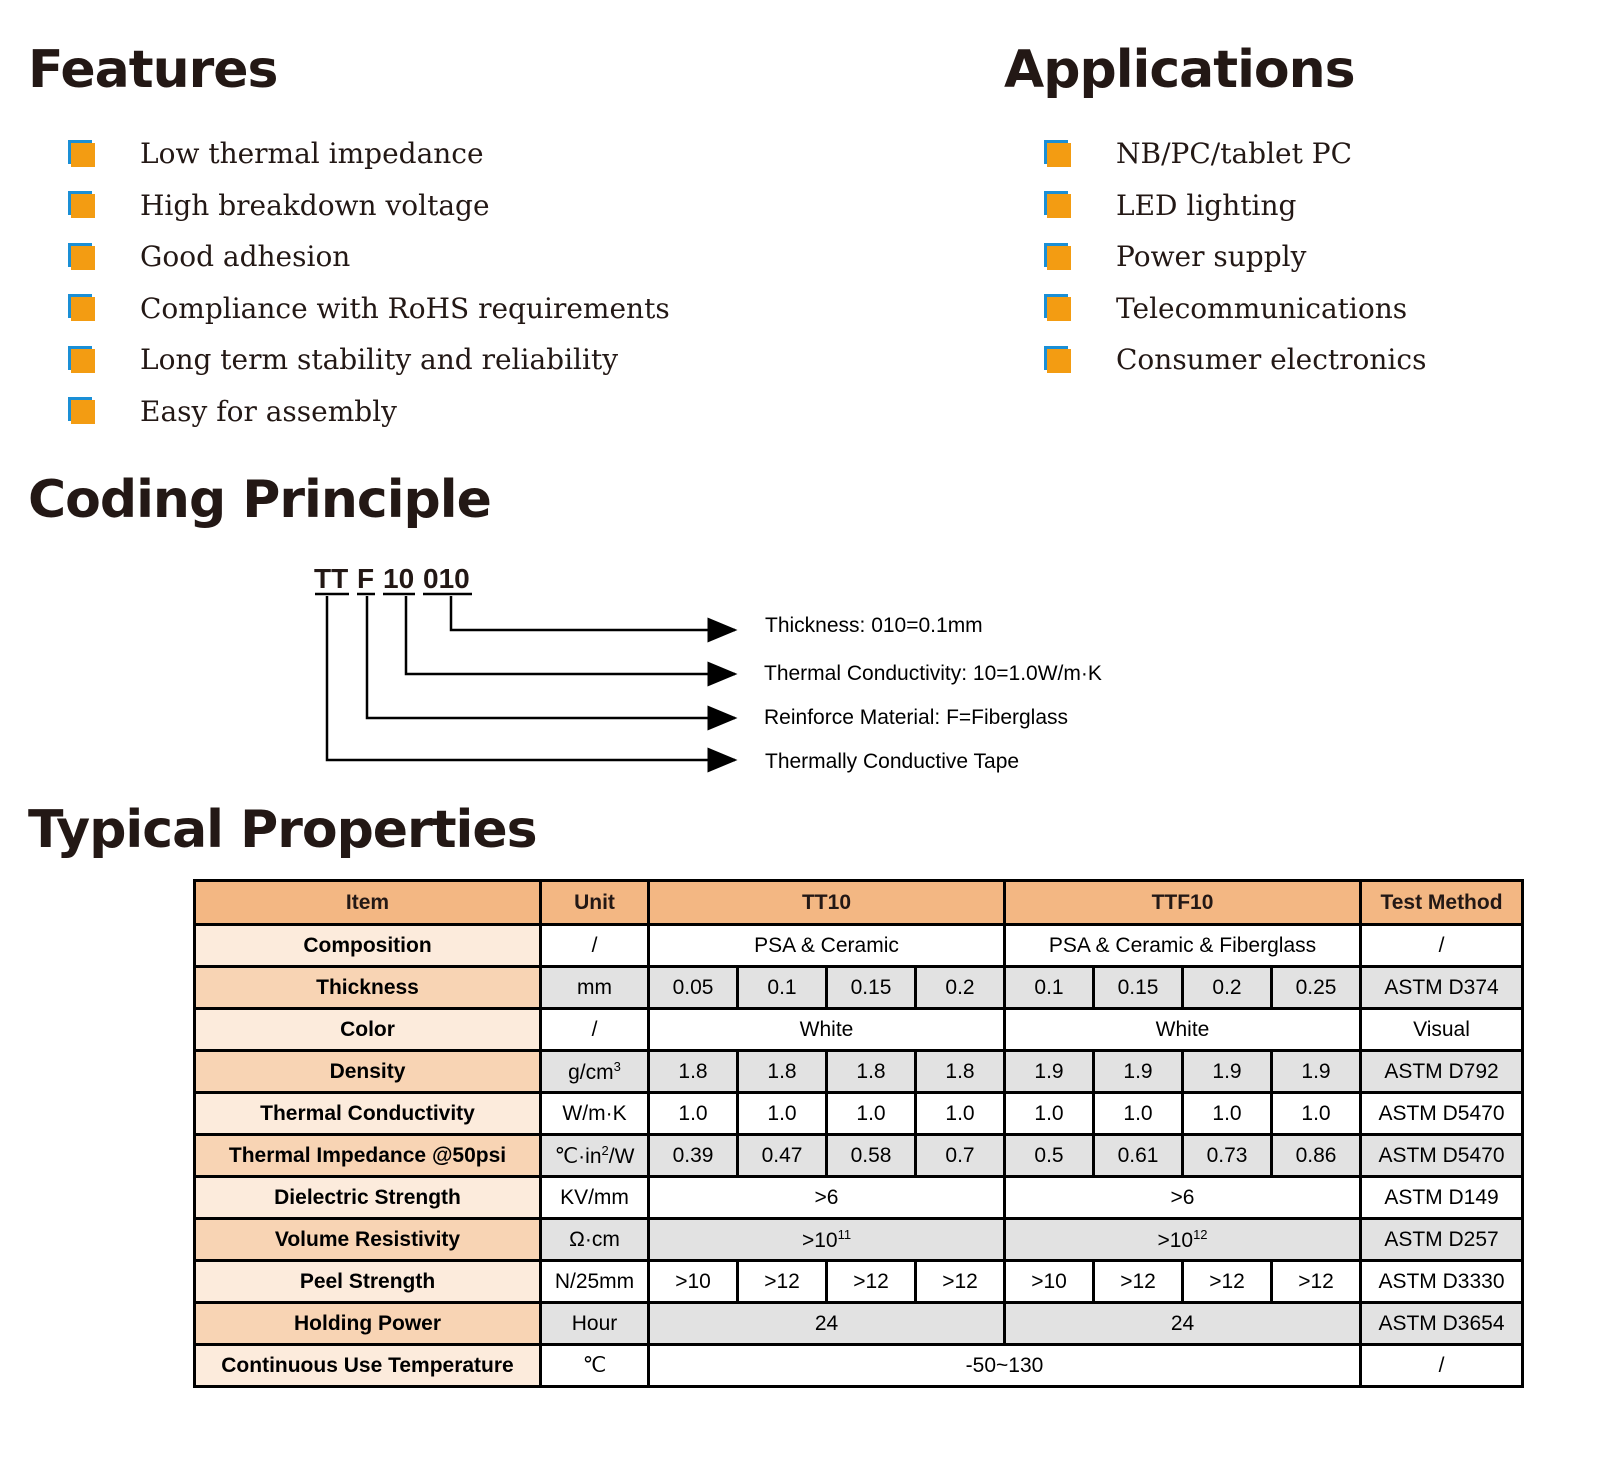 Image resolution: width=1600 pixels, height=1468 pixels. I want to click on cell-text: N/25mm, so click(594, 1281).